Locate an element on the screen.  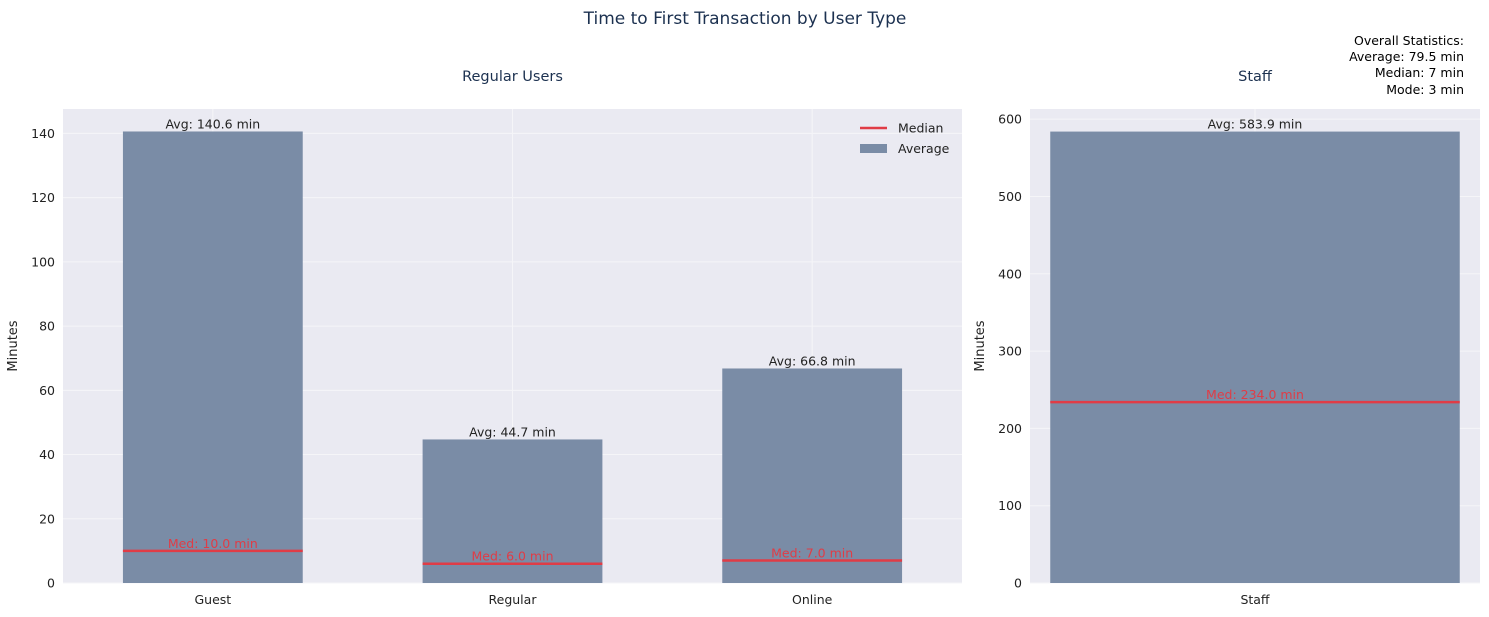
x-tick-label: Regular is located at coordinates (513, 599).